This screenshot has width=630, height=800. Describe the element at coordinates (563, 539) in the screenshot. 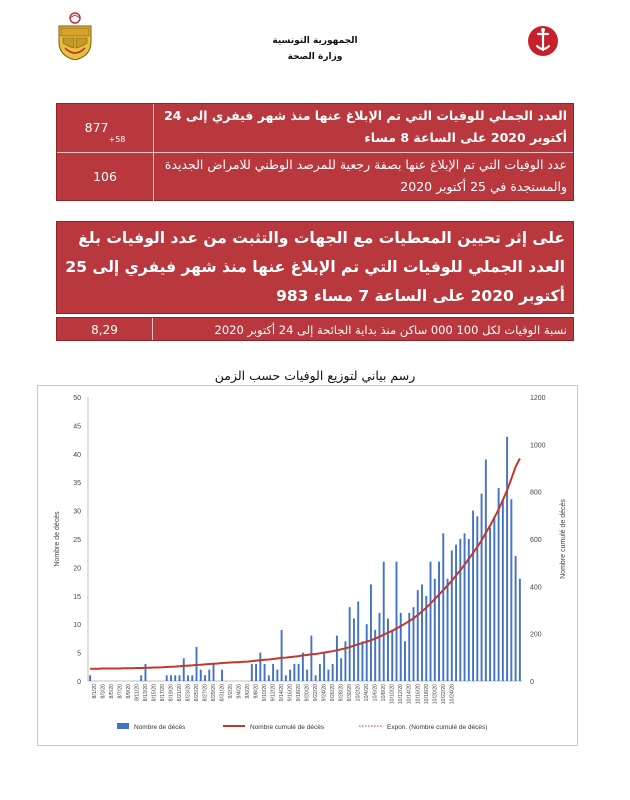

I see `y2-axis-title: Nombre cumulé de décès` at that location.